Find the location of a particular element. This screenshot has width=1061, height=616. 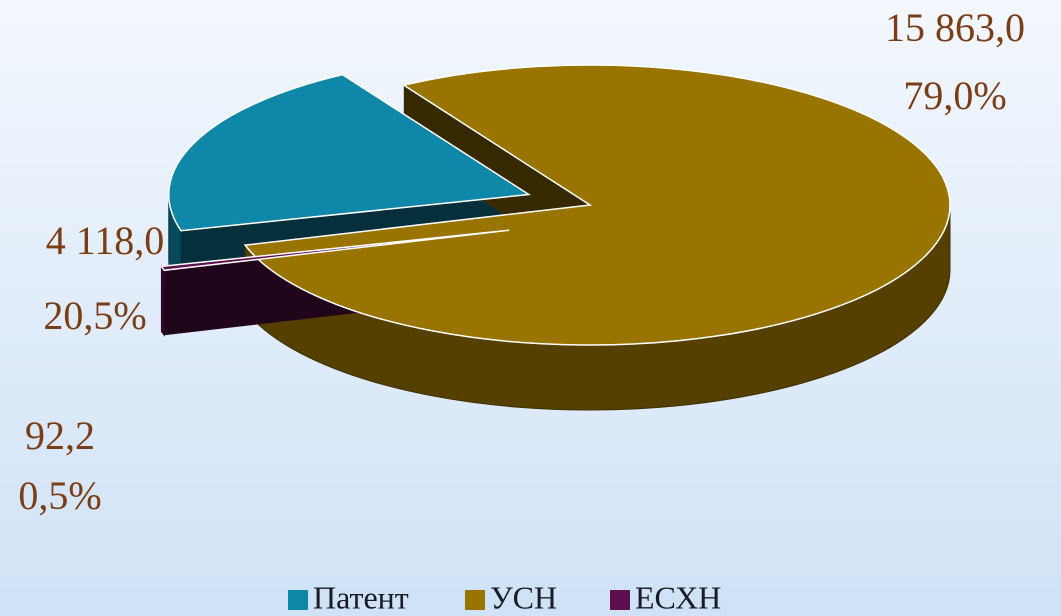

percent-label: 79,0% is located at coordinates (954, 95).